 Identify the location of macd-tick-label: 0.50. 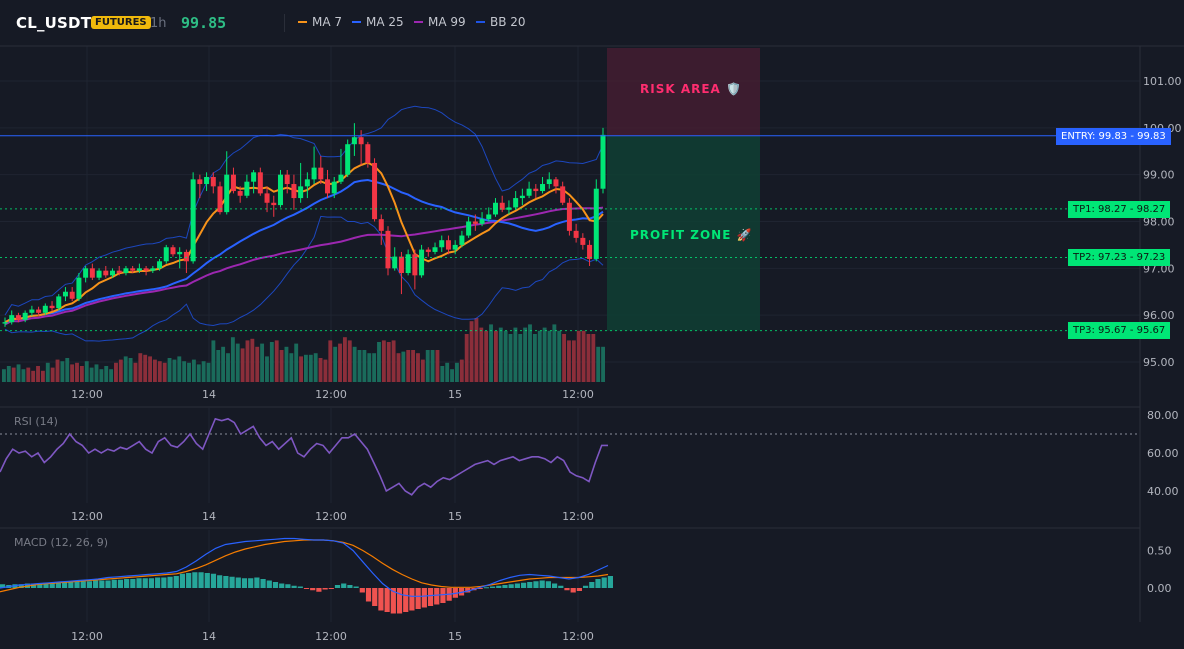
(1159, 551).